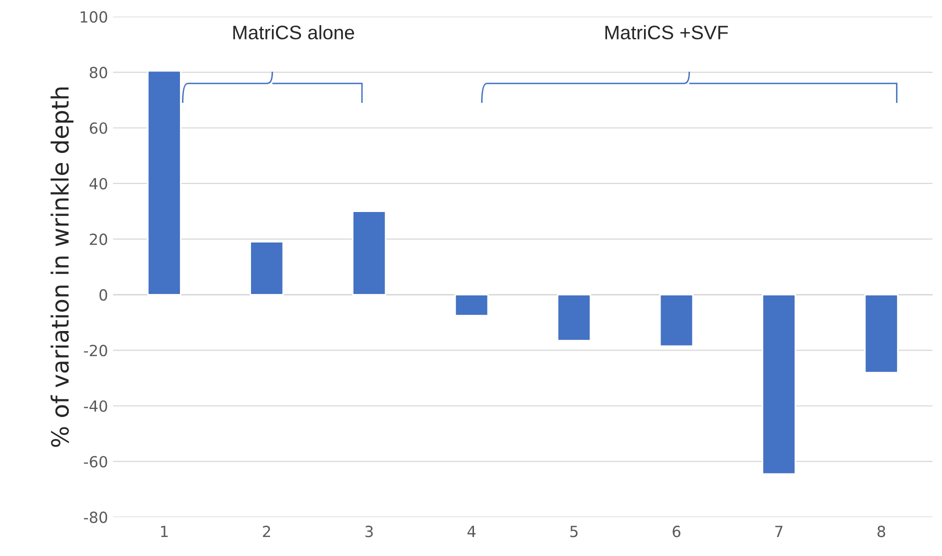  Describe the element at coordinates (369, 532) in the screenshot. I see `x-tick-label: 3` at that location.